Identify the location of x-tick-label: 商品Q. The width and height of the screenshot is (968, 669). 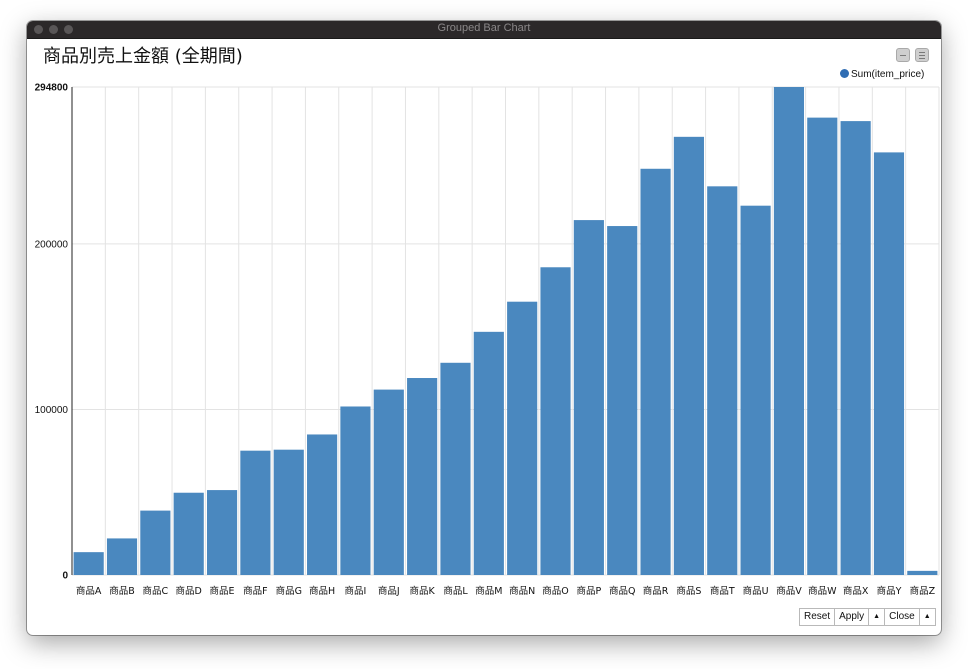
(622, 591).